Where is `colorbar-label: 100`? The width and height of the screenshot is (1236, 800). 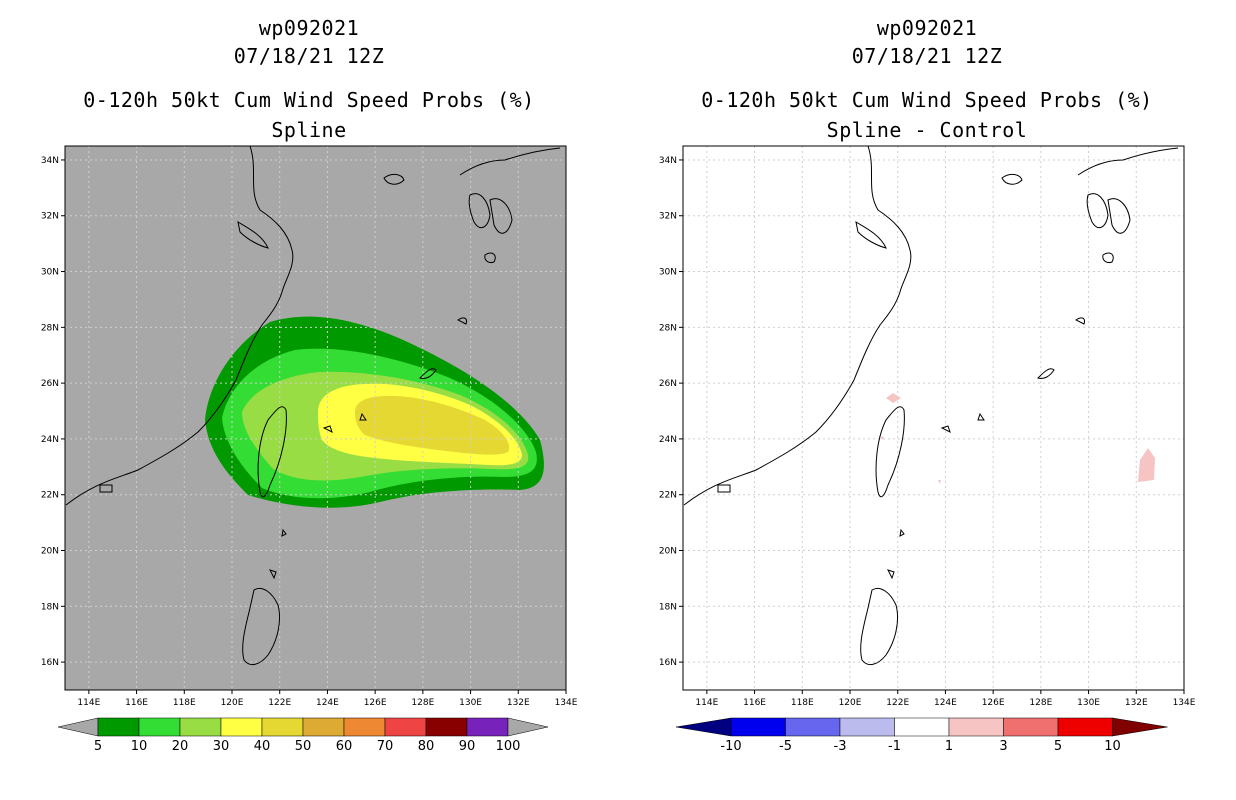 colorbar-label: 100 is located at coordinates (508, 746).